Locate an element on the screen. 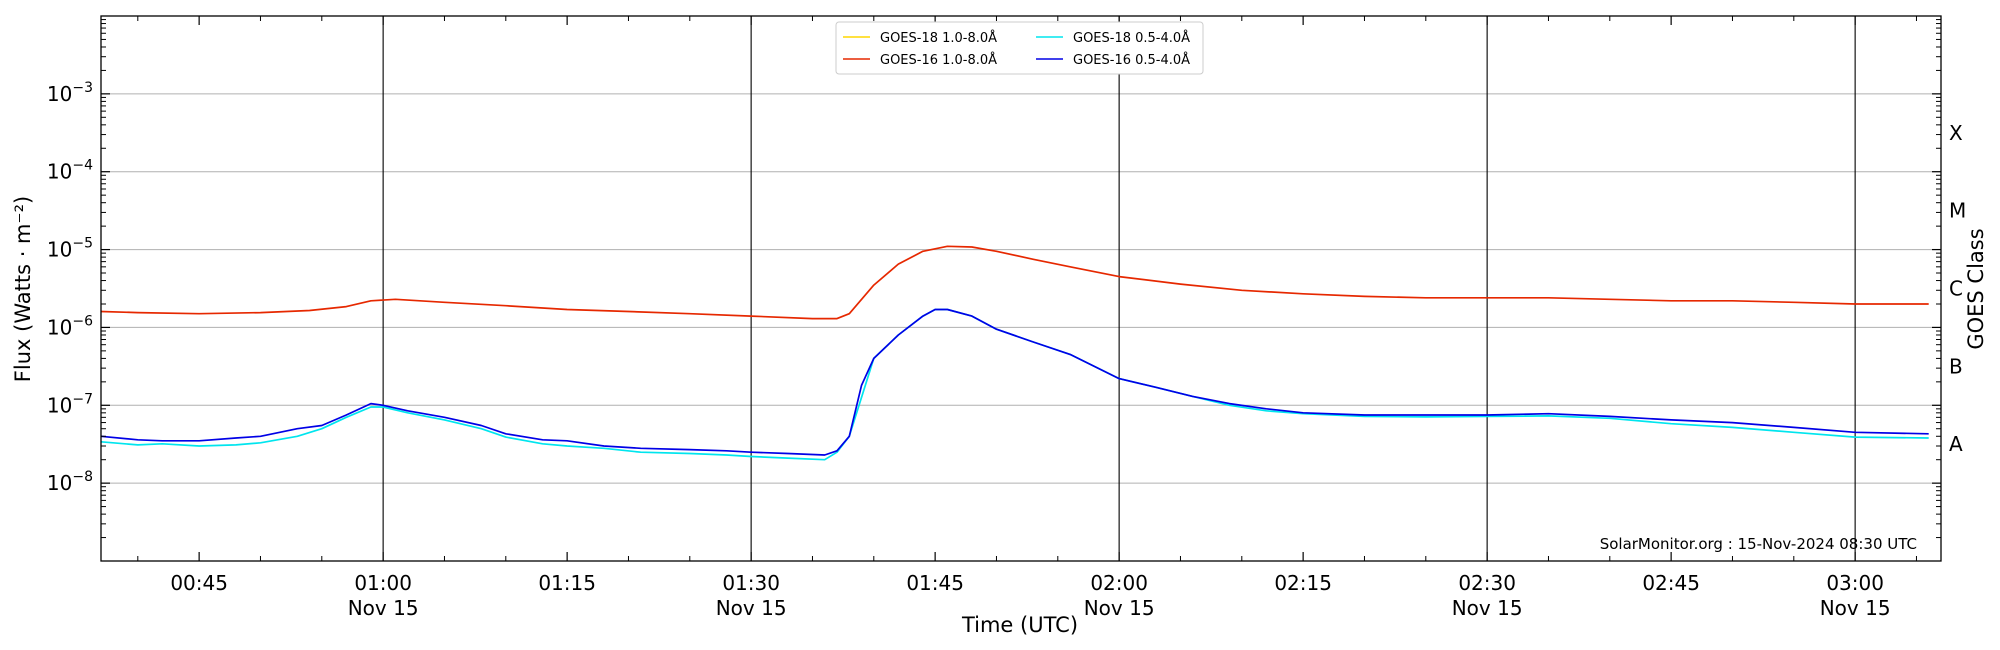 This screenshot has height=650, width=2000. goes-class-label: X is located at coordinates (1956, 133).